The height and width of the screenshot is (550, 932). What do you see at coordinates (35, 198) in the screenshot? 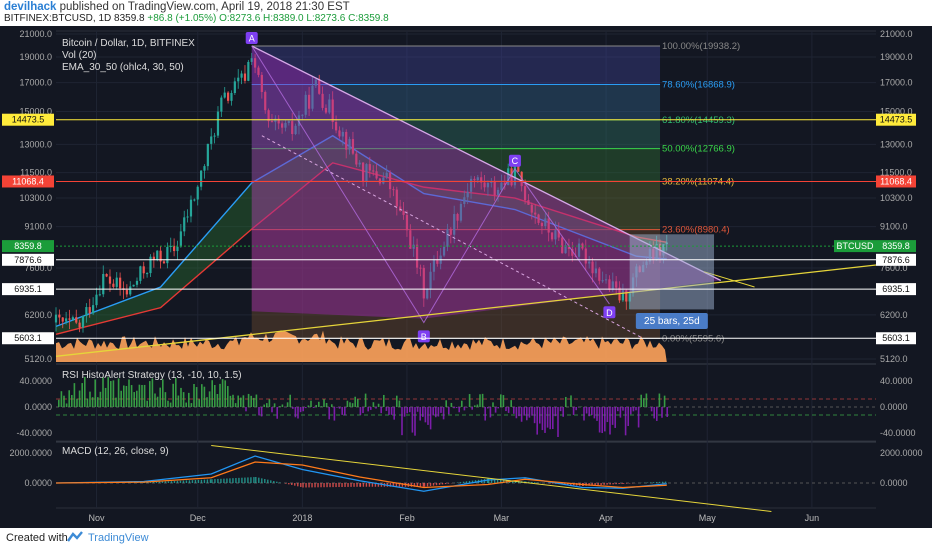
I see `y-tick-label-left: 10300.0` at bounding box center [35, 198].